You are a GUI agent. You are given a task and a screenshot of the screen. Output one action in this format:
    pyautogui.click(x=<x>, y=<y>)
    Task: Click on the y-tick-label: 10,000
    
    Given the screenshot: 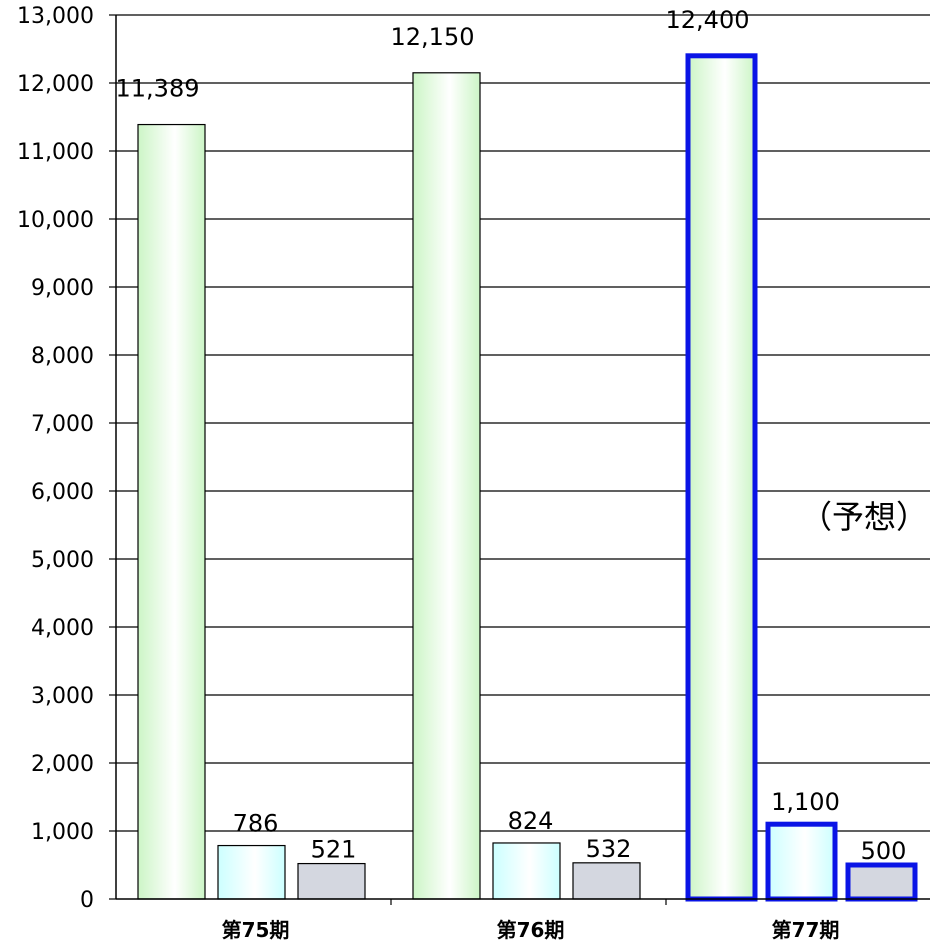 What is the action you would take?
    pyautogui.click(x=55, y=220)
    